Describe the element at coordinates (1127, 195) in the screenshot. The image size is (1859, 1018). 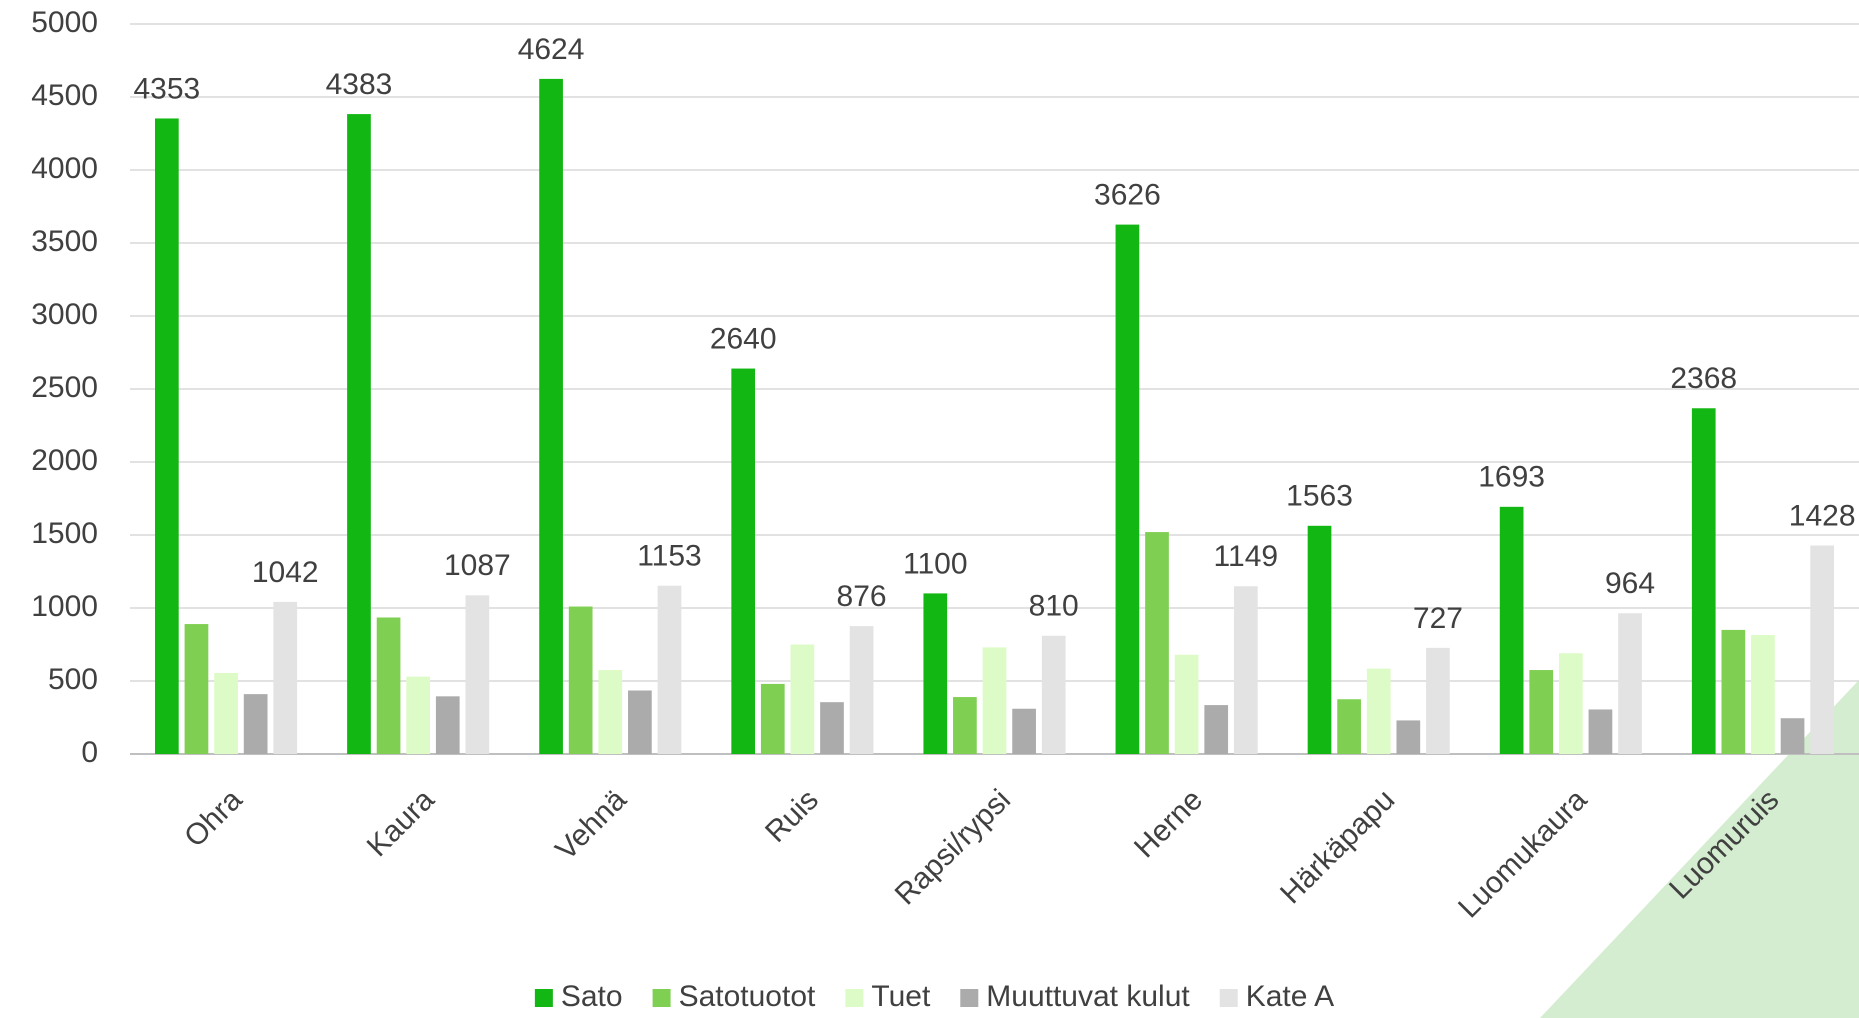
I see `data-label: 3626` at that location.